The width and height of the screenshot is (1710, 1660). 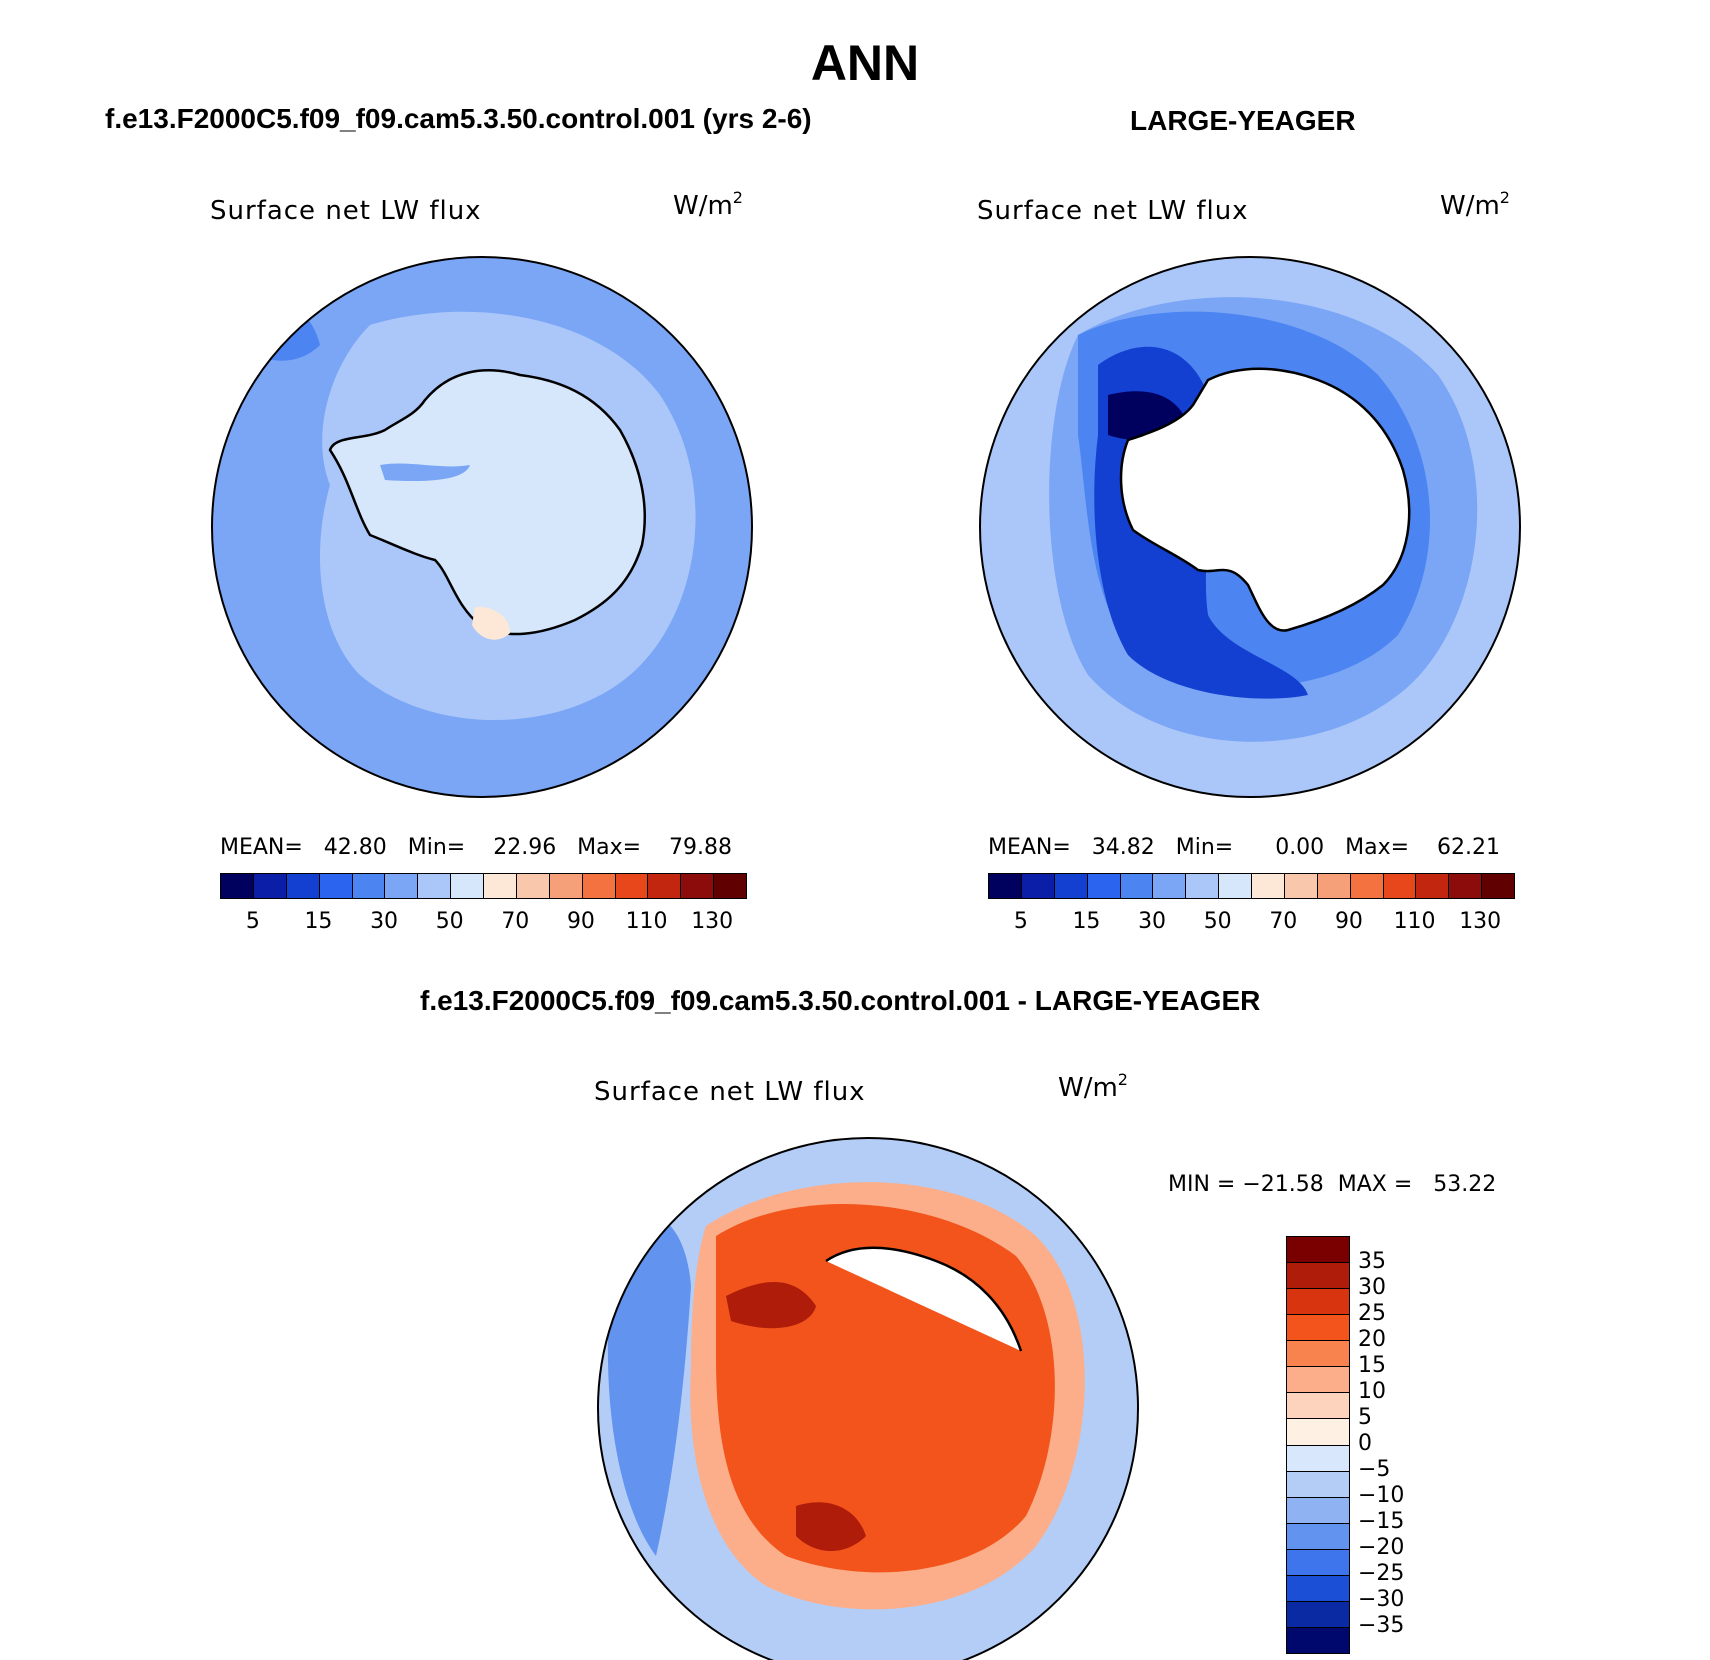 I want to click on model-colorbar, so click(x=483, y=886).